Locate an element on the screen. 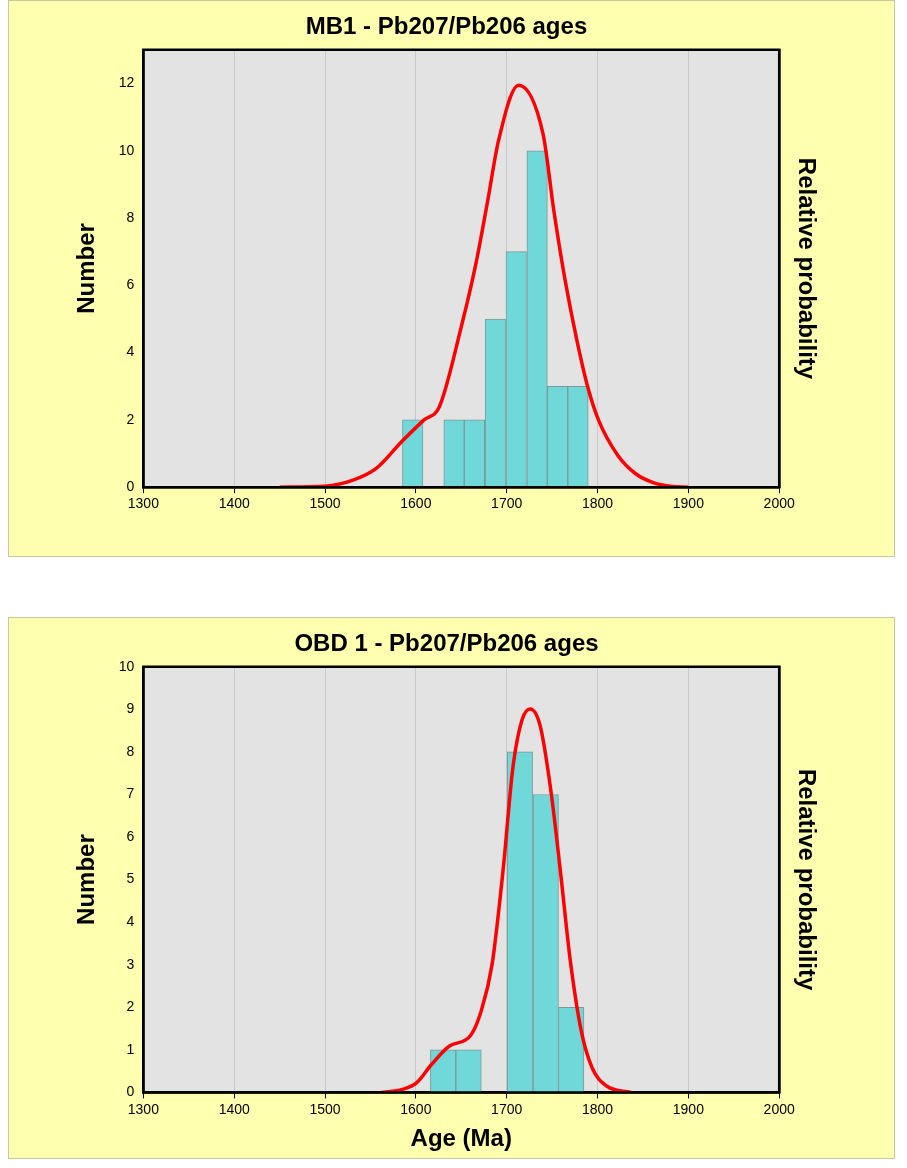 This screenshot has width=907, height=1168. y-tick-label: 1 is located at coordinates (130, 1048).